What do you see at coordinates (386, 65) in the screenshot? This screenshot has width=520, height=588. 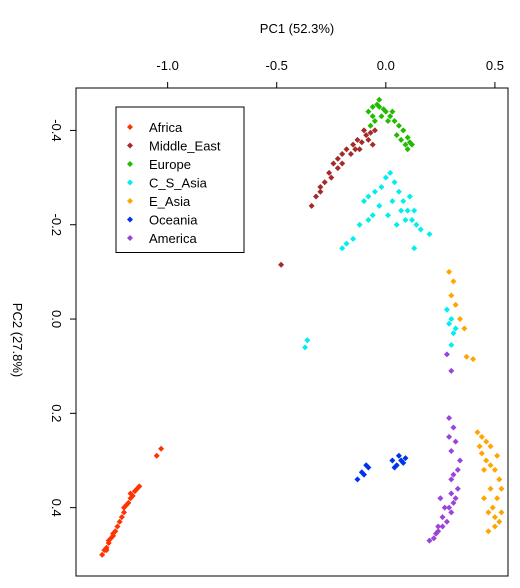 I see `x-tick-label: 0.0` at bounding box center [386, 65].